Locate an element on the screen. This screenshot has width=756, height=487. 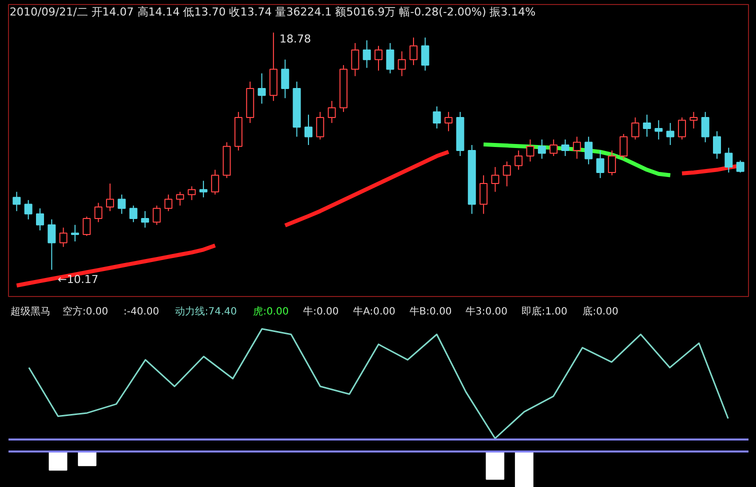
text: 即底:1.00 is located at coordinates (545, 312).